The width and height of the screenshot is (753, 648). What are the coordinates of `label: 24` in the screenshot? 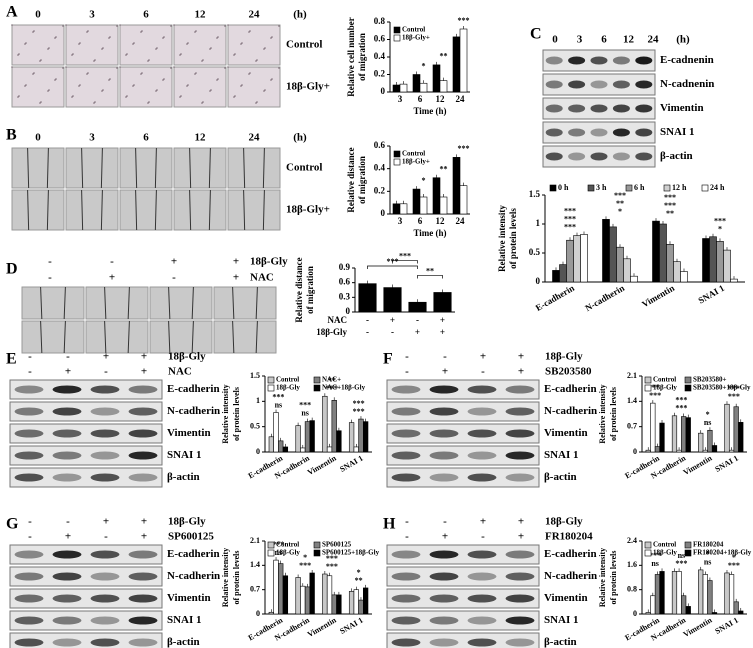 It's located at (255, 15).